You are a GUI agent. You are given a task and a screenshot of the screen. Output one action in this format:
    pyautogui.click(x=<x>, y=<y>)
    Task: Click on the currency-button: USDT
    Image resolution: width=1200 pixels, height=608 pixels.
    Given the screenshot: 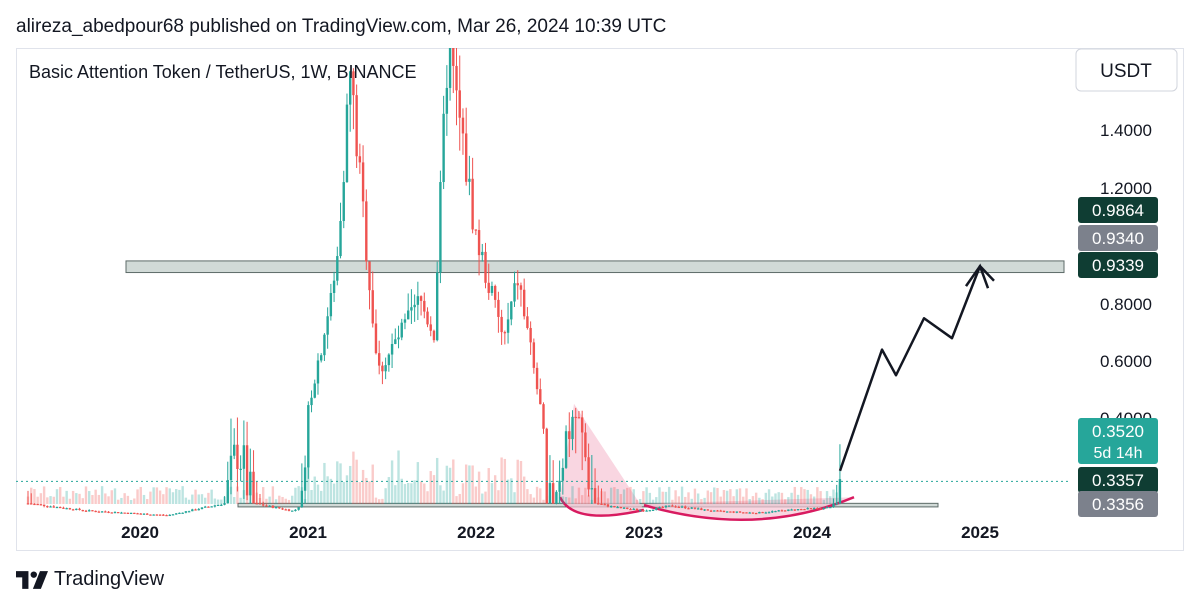 What is the action you would take?
    pyautogui.click(x=1126, y=70)
    